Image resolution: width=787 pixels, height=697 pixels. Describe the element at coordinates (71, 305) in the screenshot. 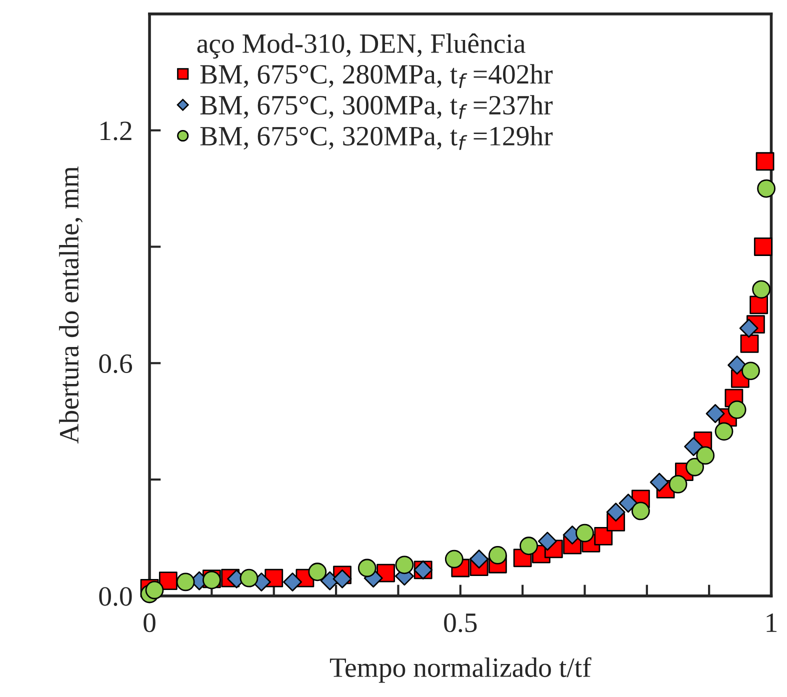

I see `y-axis-title: Abertura do entalhe, mm` at that location.